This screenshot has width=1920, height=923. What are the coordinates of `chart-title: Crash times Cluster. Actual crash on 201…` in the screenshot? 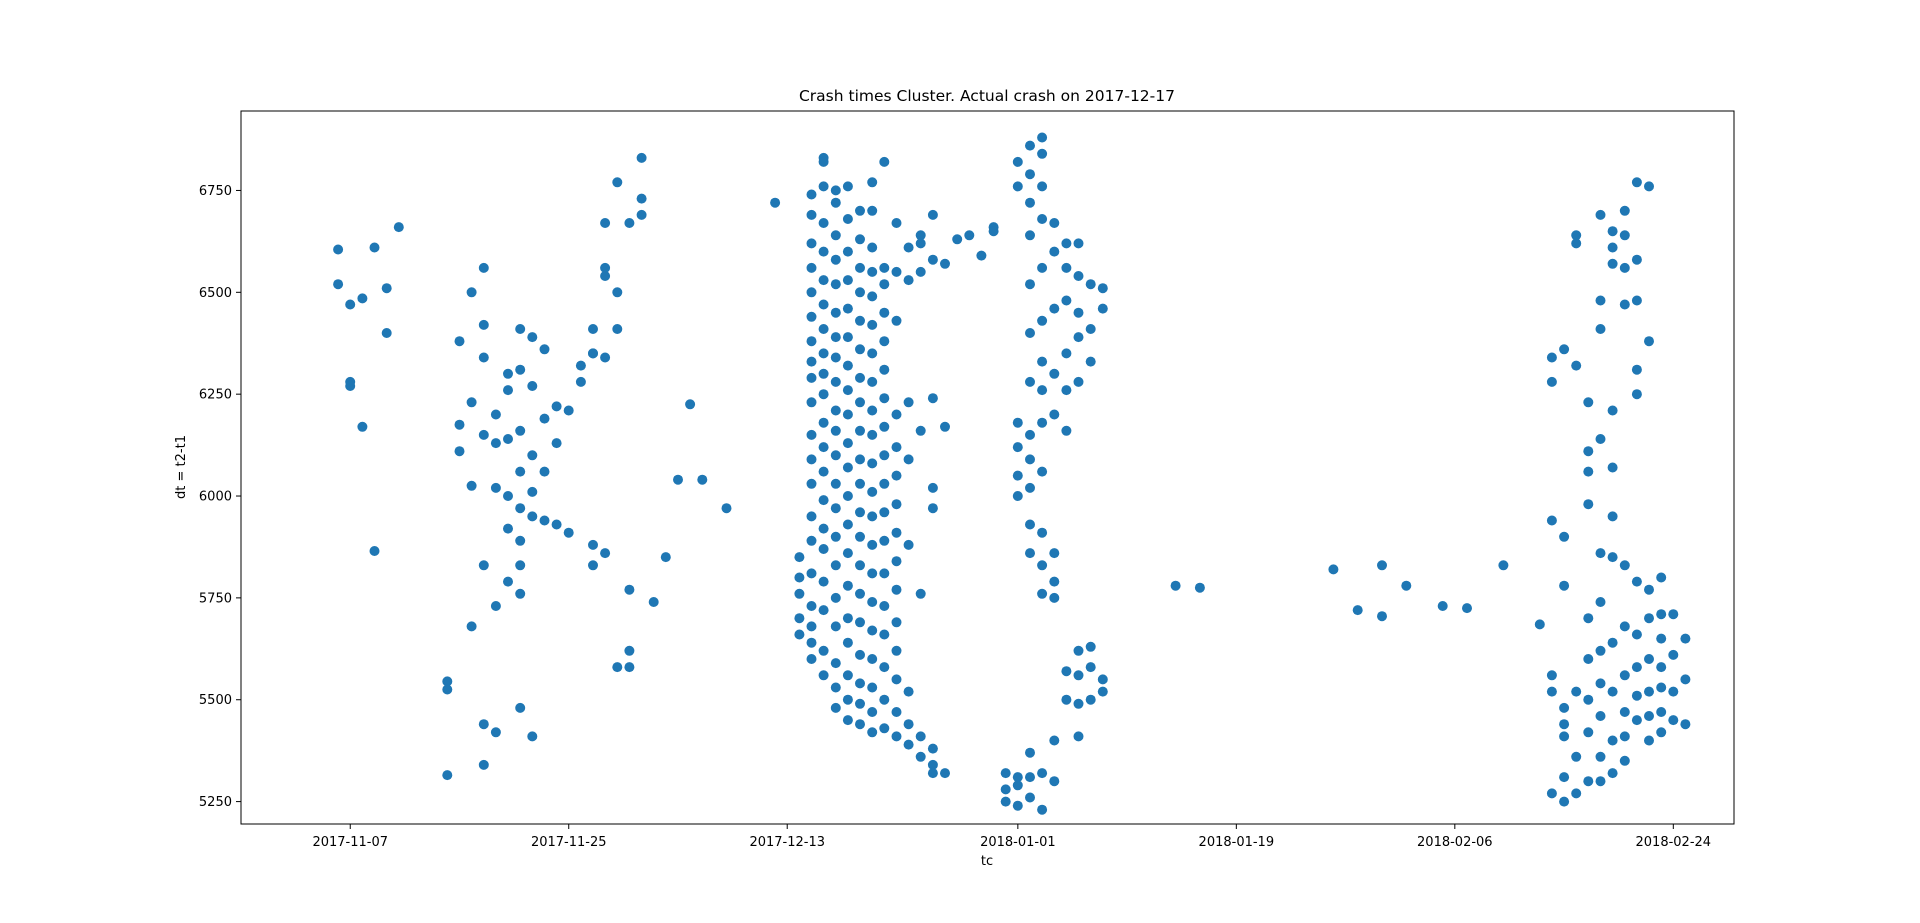 It's located at (987, 96).